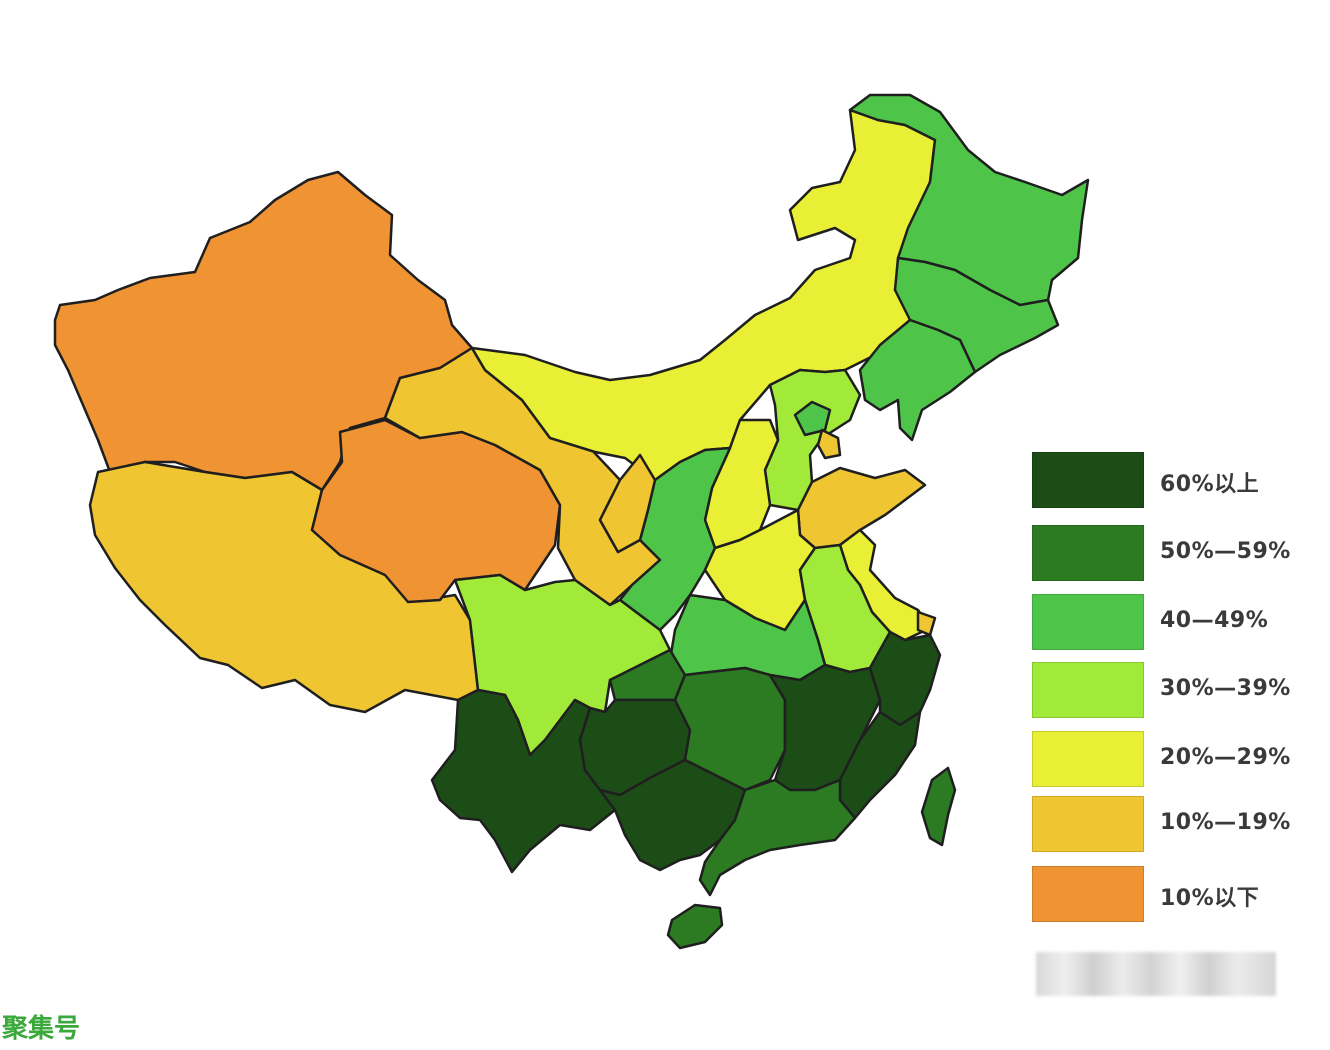  Describe the element at coordinates (829, 444) in the screenshot. I see `region-tianjin` at that location.